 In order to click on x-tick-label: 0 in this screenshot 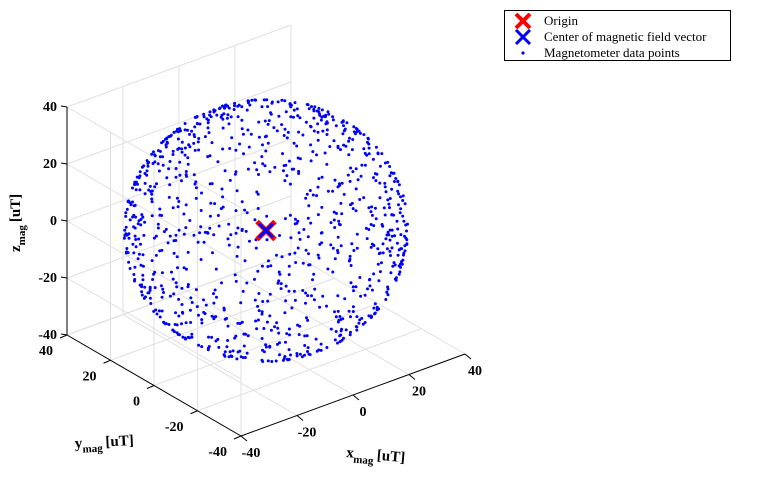, I will do `click(363, 412)`.